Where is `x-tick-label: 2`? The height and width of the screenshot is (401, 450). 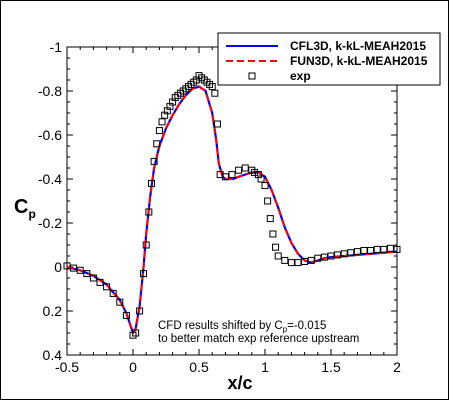 x-tick-label: 2 is located at coordinates (397, 367).